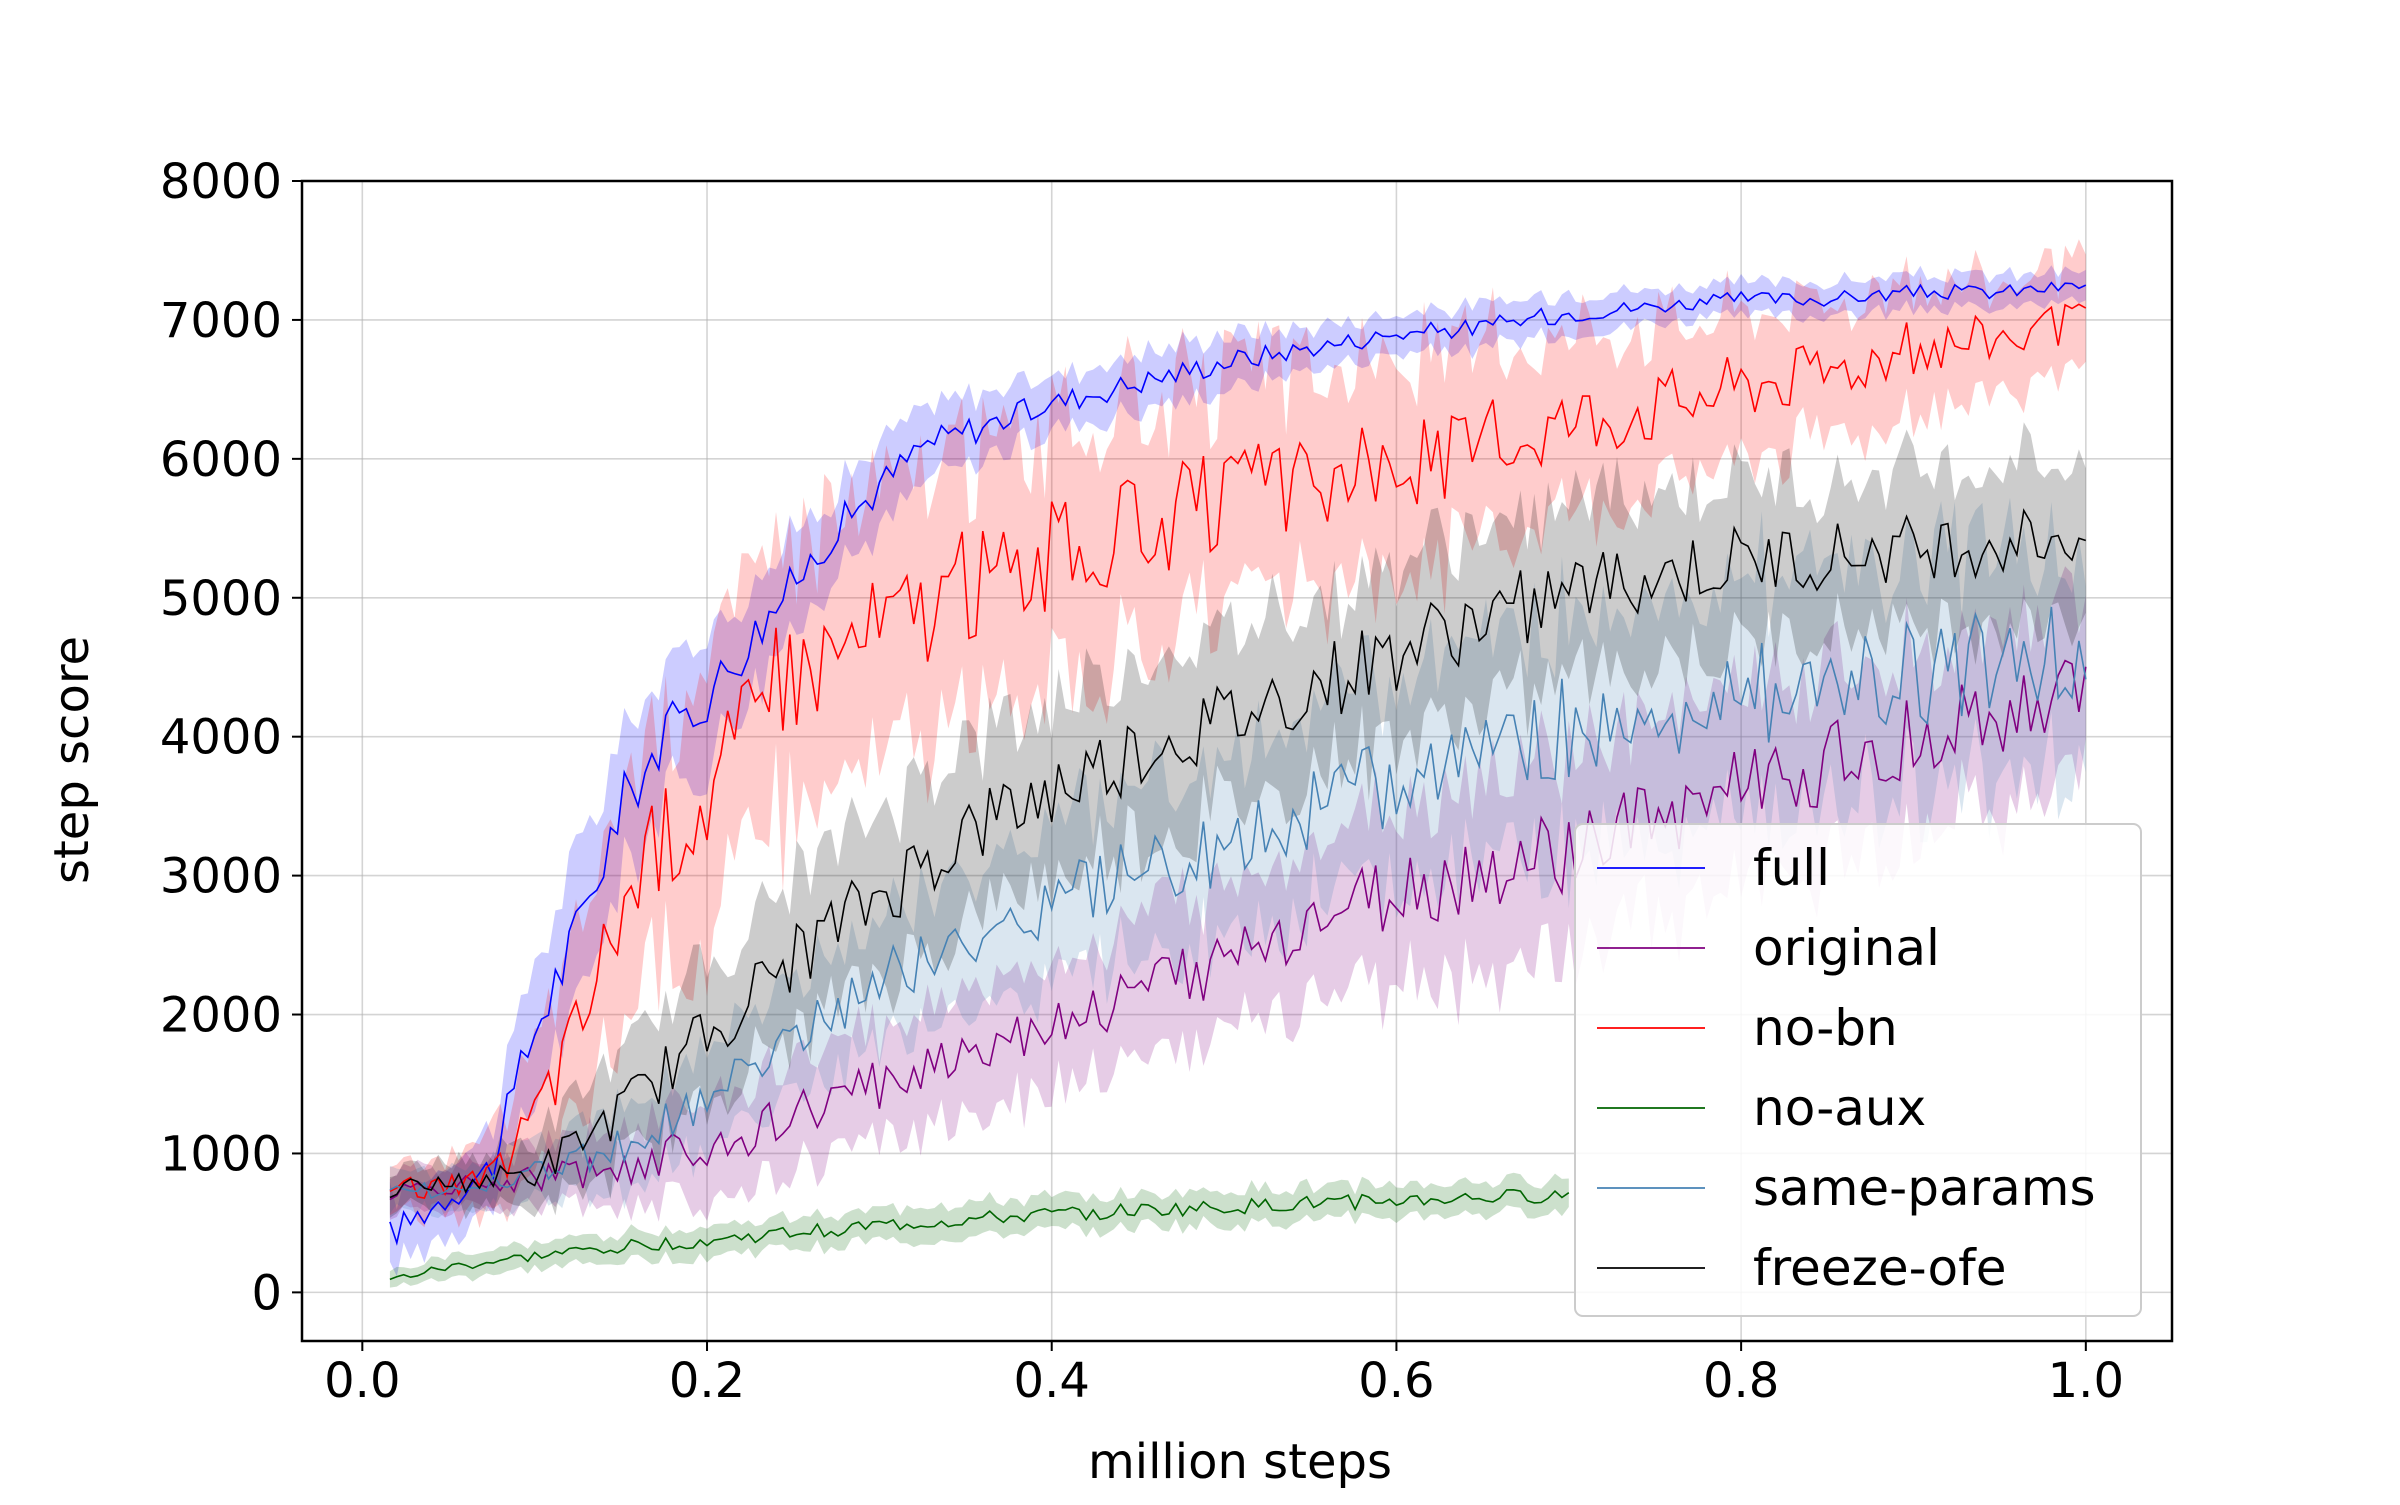  Describe the element at coordinates (221, 738) in the screenshot. I see `y-tick-label: 4000` at that location.